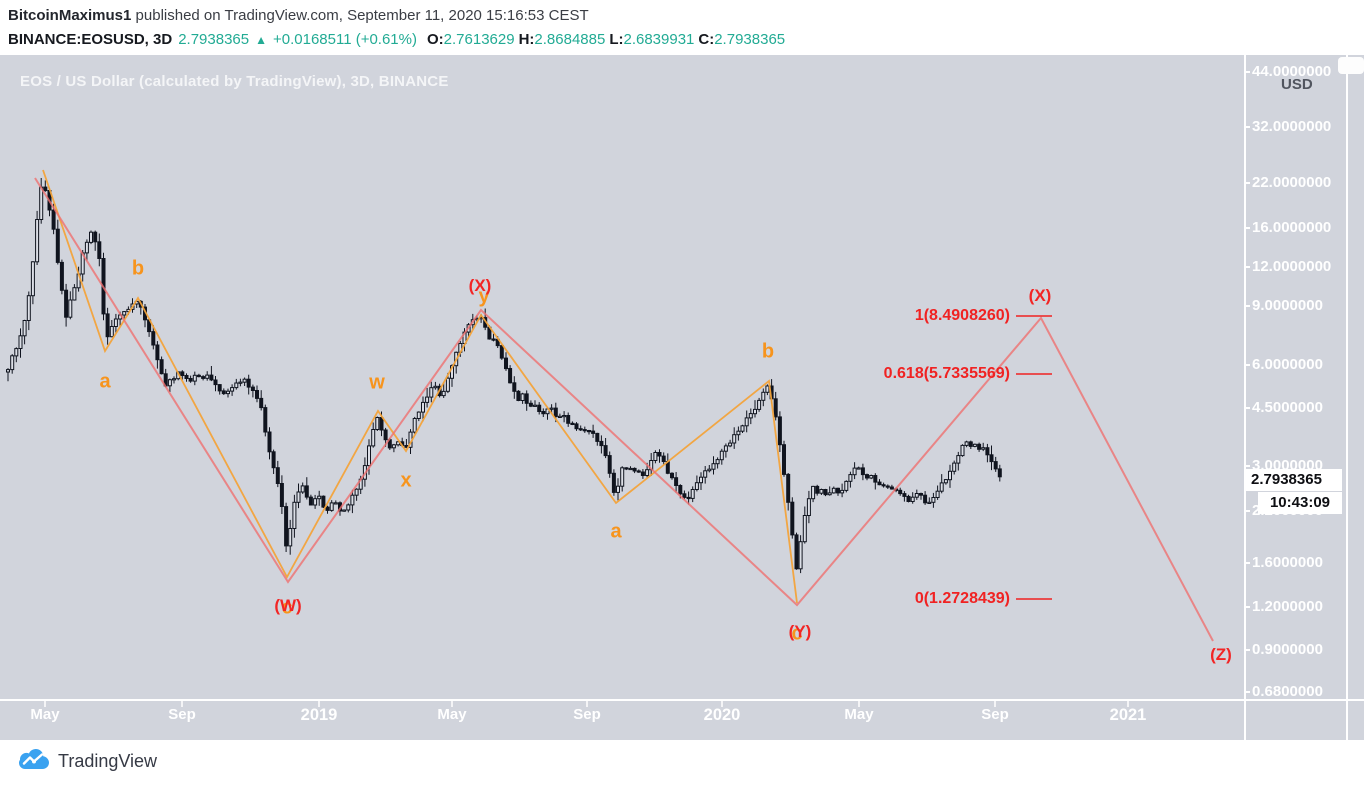  What do you see at coordinates (377, 382) in the screenshot?
I see `wave-label-w: w` at bounding box center [377, 382].